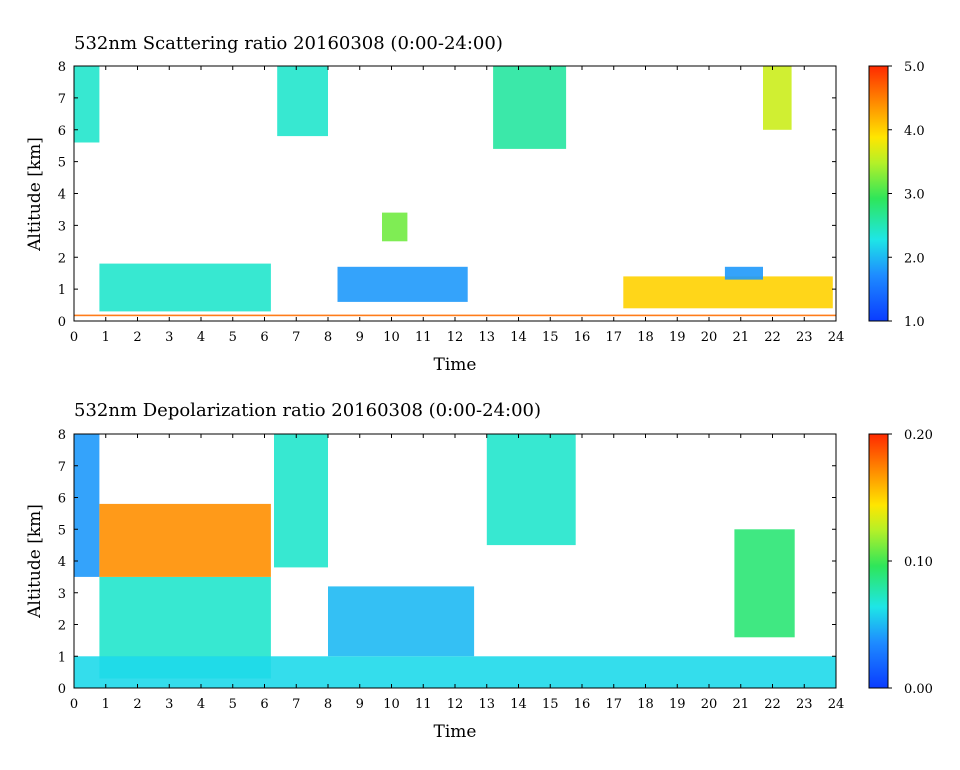 The width and height of the screenshot is (960, 770). What do you see at coordinates (613, 704) in the screenshot?
I see `x-tick-label: 17` at bounding box center [613, 704].